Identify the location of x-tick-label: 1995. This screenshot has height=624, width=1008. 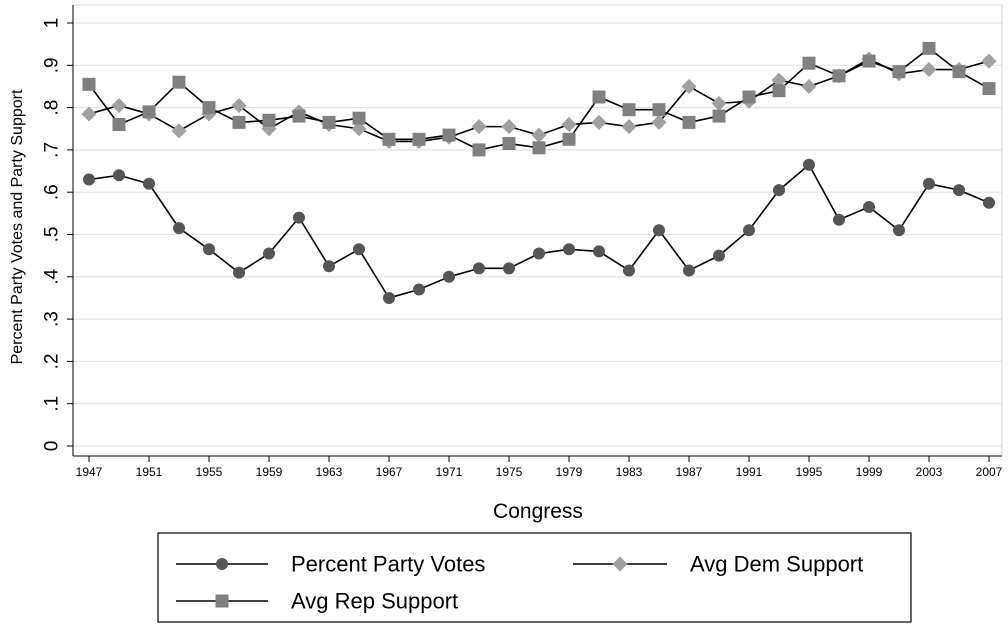
(809, 472).